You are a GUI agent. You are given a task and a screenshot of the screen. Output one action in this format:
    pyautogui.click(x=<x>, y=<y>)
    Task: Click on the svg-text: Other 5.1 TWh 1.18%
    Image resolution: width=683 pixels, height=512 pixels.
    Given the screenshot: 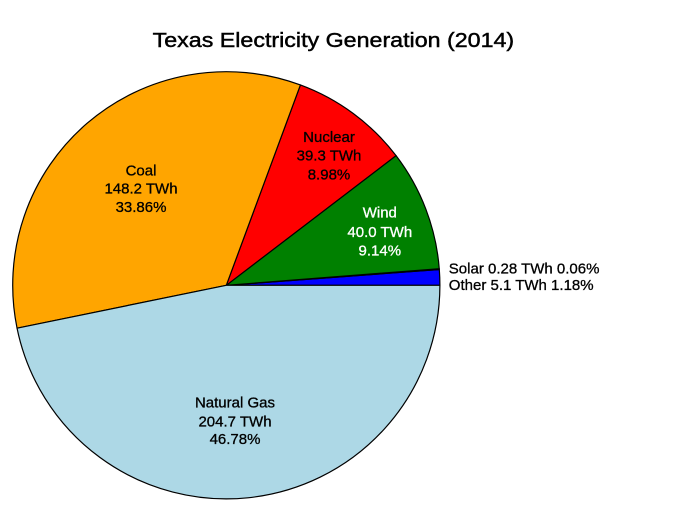 What is the action you would take?
    pyautogui.click(x=521, y=285)
    